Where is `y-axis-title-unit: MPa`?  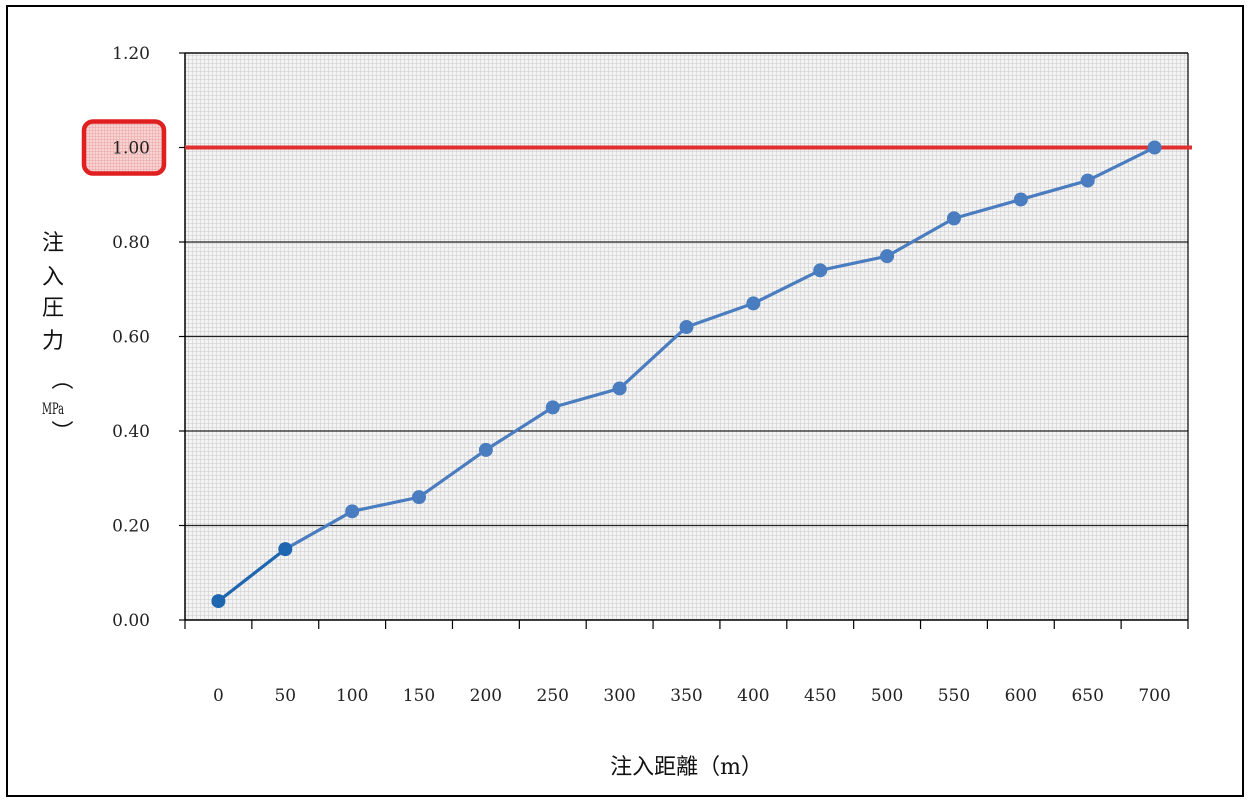 y-axis-title-unit: MPa is located at coordinates (53, 408).